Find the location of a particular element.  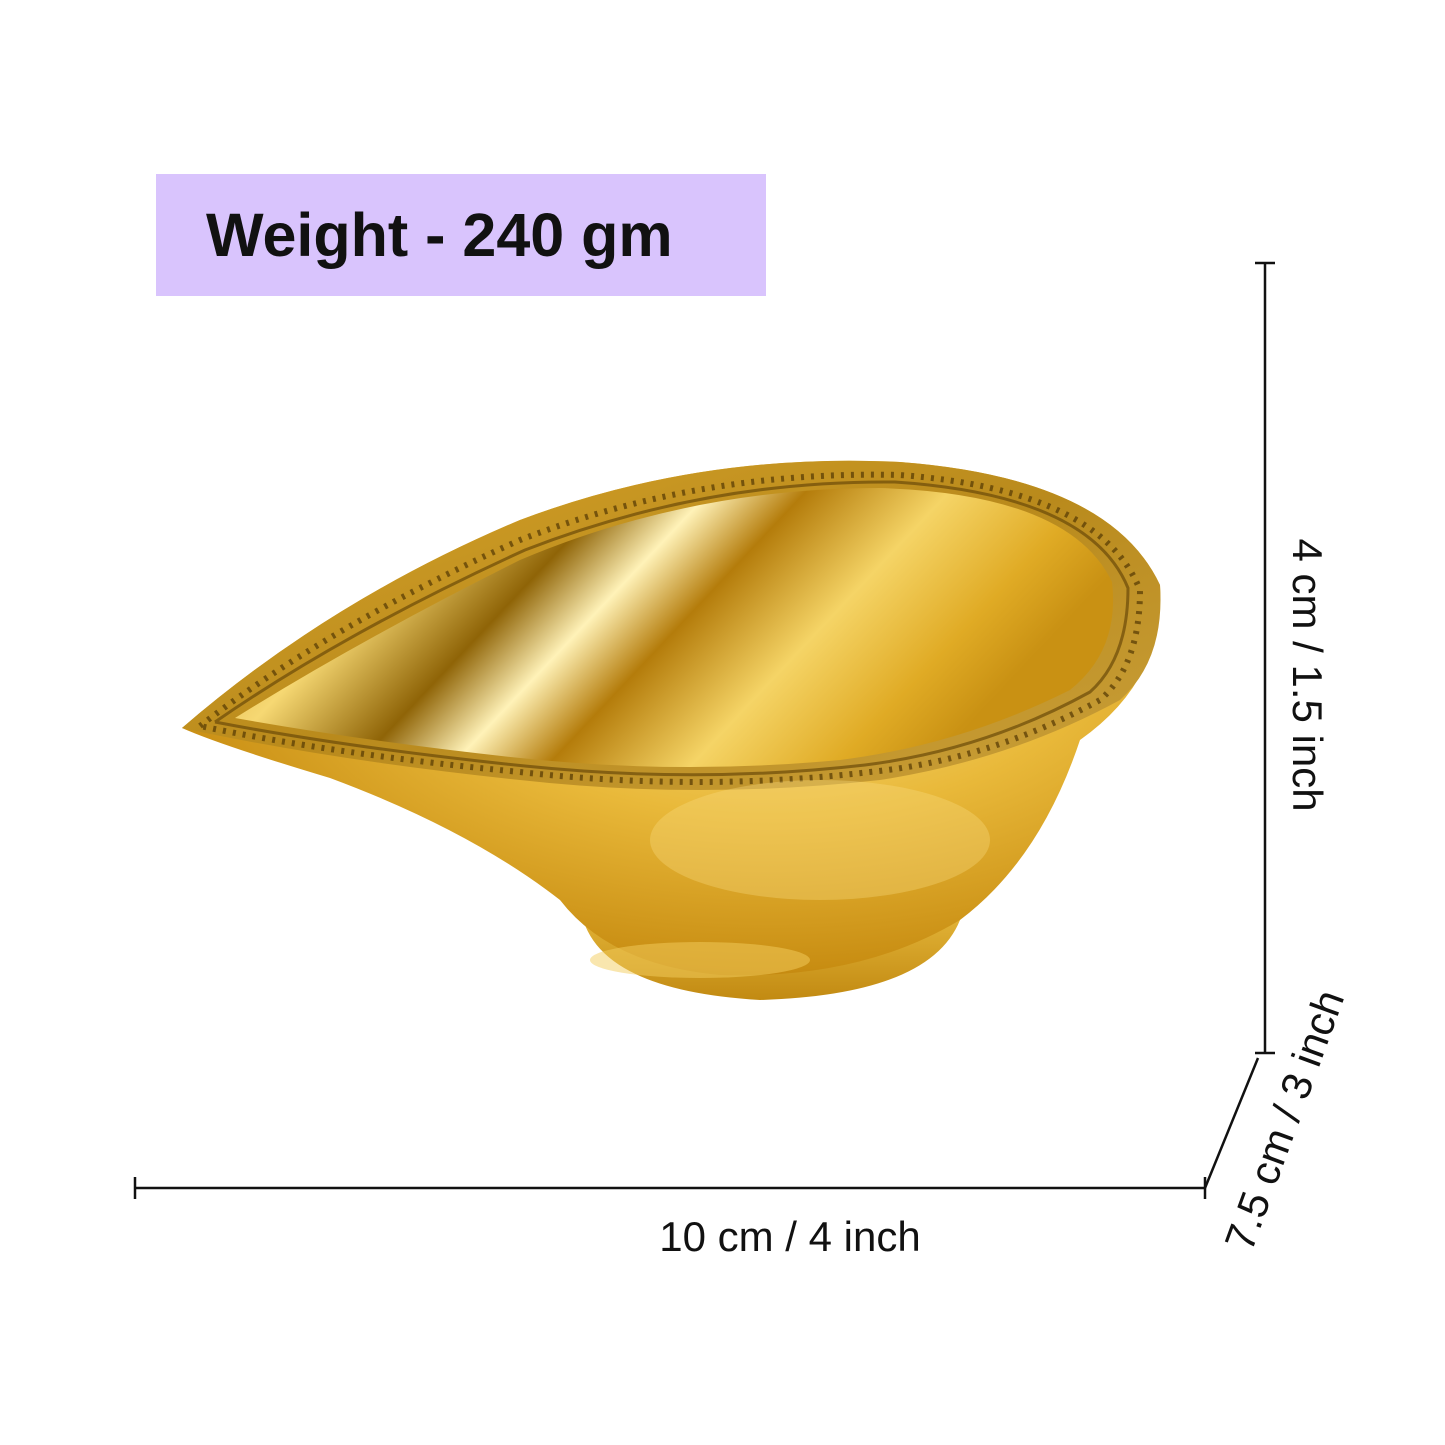

lamp-bowl-interior is located at coordinates (674, 628).